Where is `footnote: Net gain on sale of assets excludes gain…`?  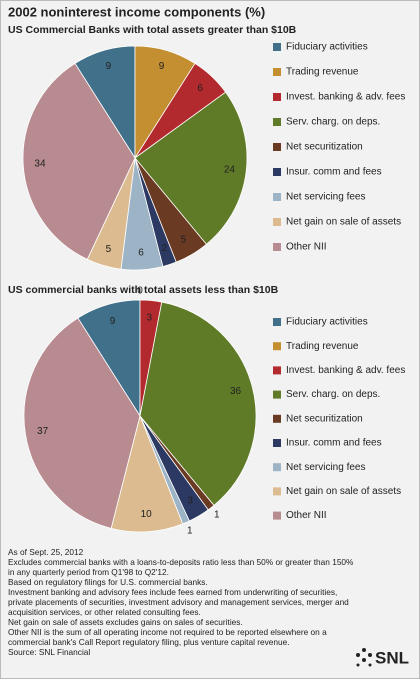
footnote: Net gain on sale of assets excludes gain… is located at coordinates (125, 622).